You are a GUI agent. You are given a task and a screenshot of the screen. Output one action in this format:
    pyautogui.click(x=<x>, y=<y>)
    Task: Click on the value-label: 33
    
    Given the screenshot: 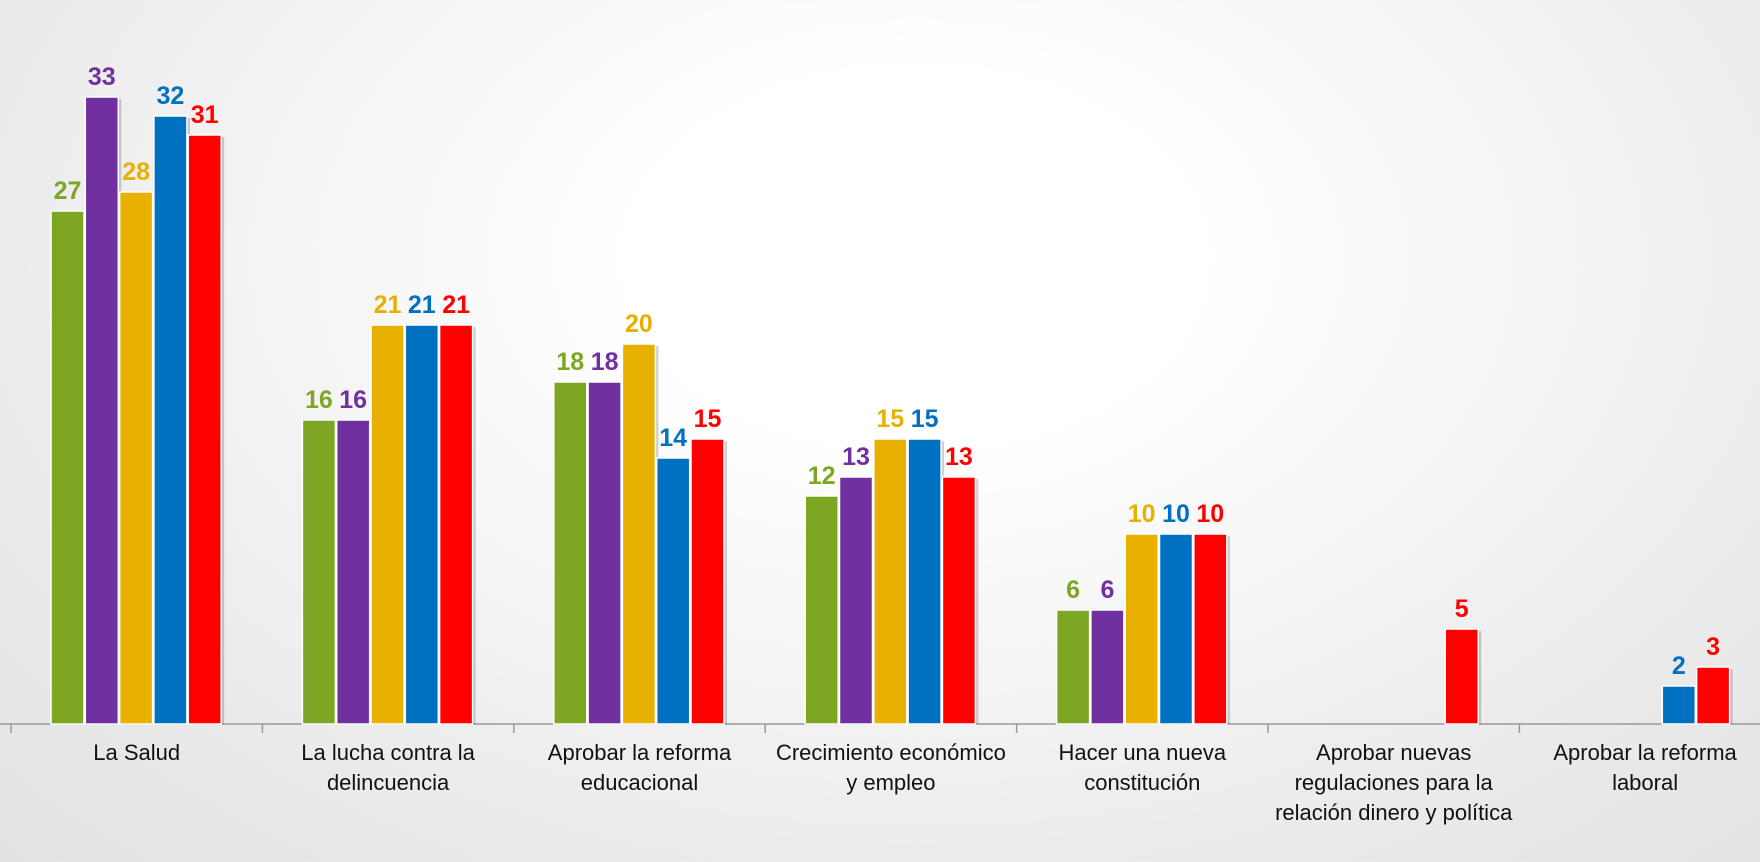 What is the action you would take?
    pyautogui.click(x=102, y=77)
    